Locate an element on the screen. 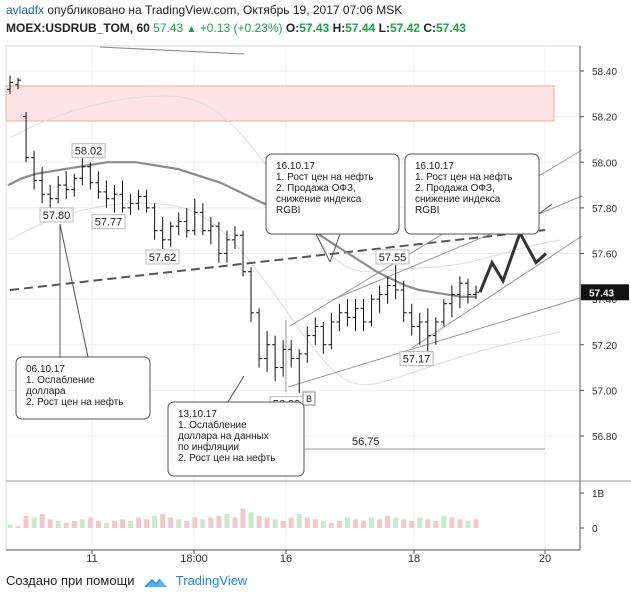  price-label: 58.02 is located at coordinates (88, 151).